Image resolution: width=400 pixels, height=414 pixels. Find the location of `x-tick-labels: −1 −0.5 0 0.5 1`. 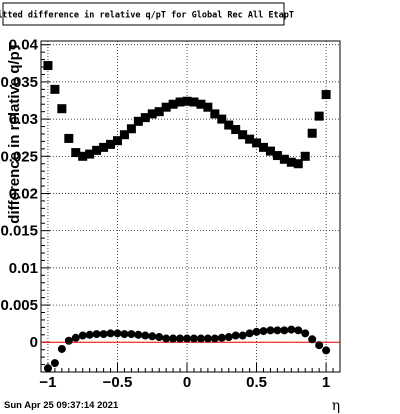

x-tick-labels: −1 −0.5 0 0.5 1 is located at coordinates (184, 382).